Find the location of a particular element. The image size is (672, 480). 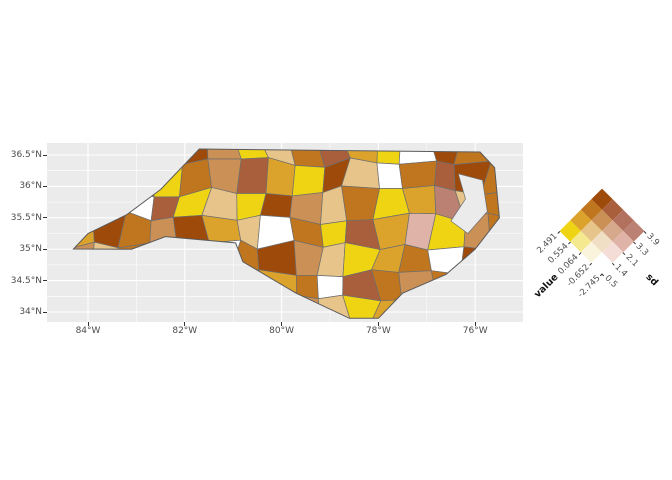

x-axis-label: 76°W is located at coordinates (475, 331).